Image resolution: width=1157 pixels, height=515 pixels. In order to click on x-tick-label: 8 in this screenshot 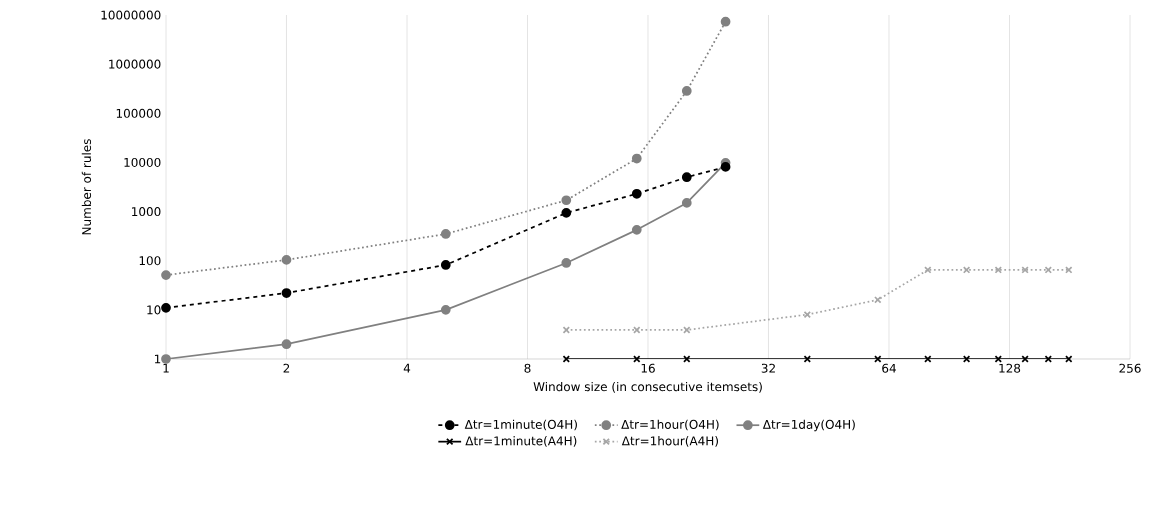, I will do `click(527, 368)`.